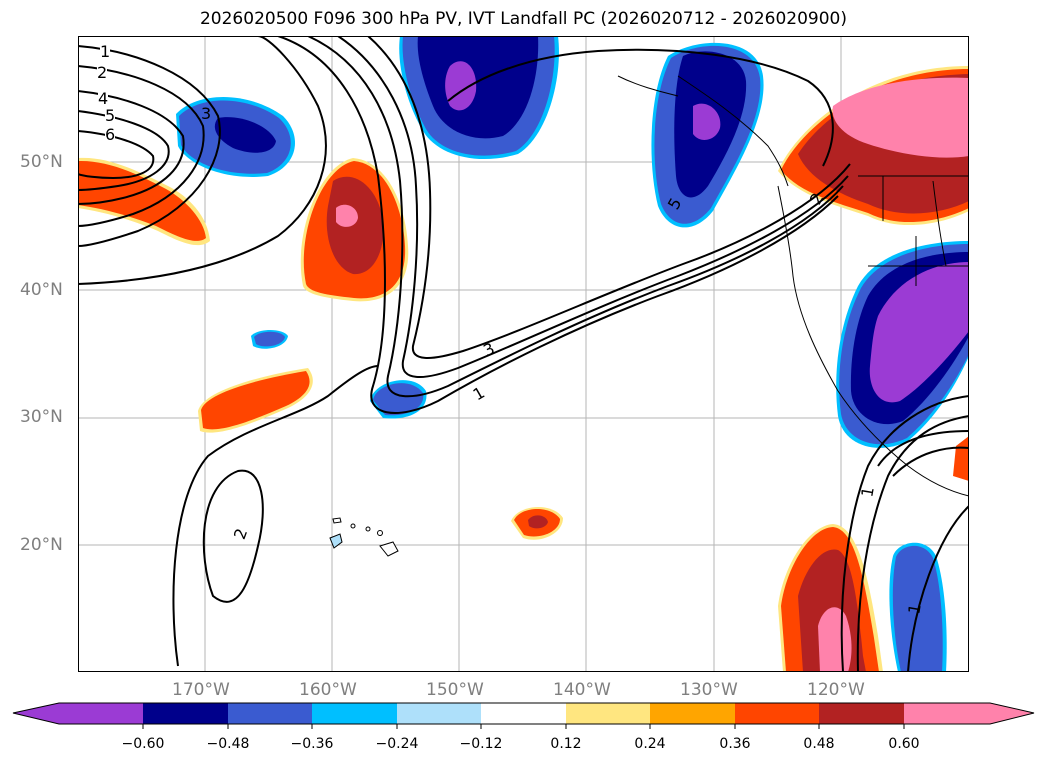  I want to click on lat-label-40n: 40°N, so click(41, 290).